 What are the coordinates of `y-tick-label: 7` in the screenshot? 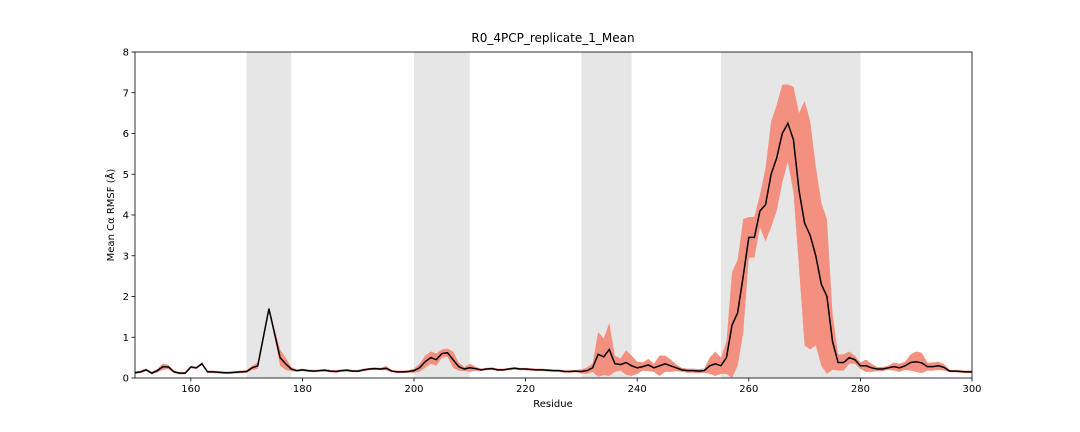 It's located at (126, 93).